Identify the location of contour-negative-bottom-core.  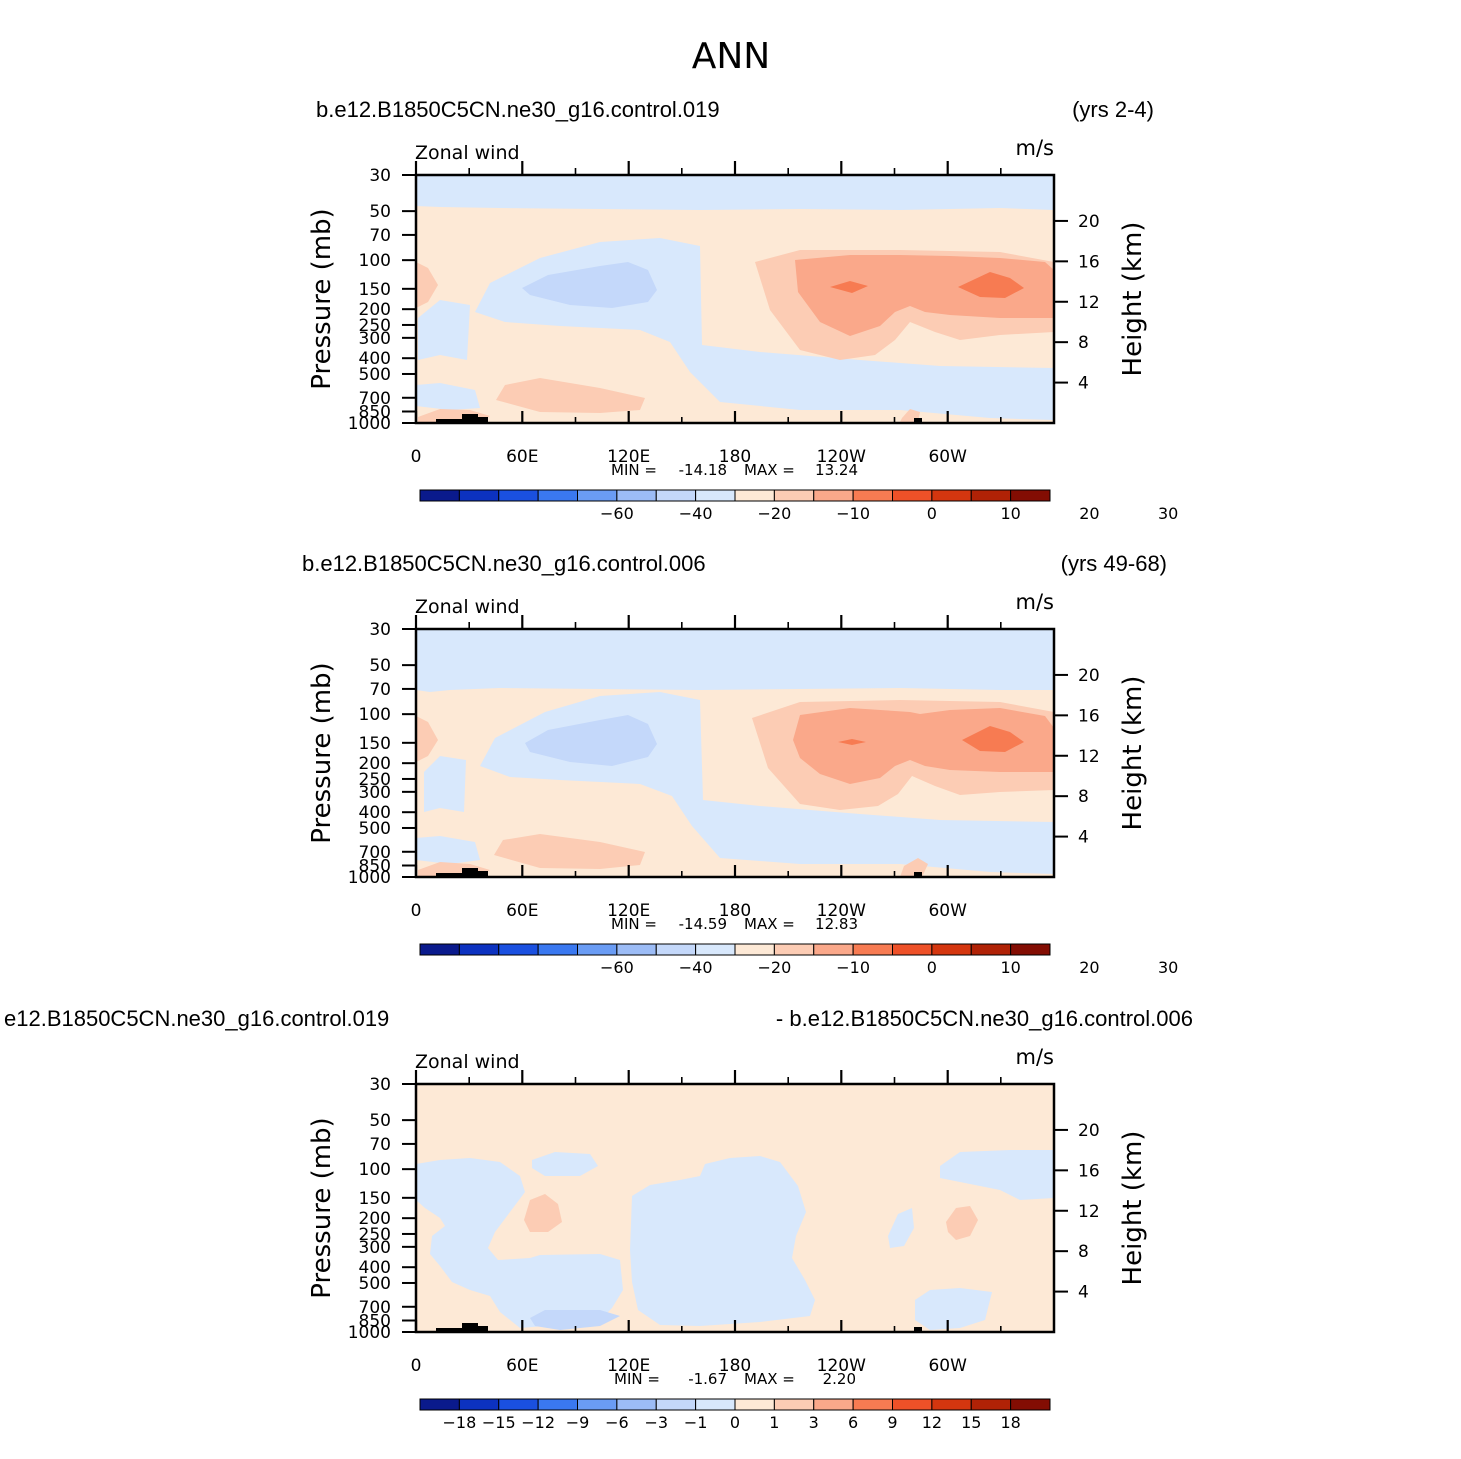
(575, 1320).